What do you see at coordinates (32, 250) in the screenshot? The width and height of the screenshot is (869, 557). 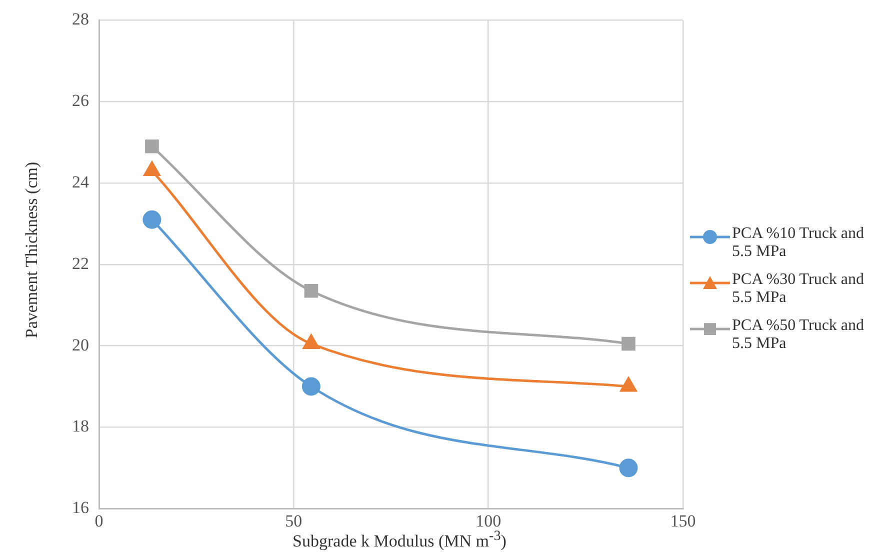 I see `y-axis-title: Pavement Thickness (cm)` at bounding box center [32, 250].